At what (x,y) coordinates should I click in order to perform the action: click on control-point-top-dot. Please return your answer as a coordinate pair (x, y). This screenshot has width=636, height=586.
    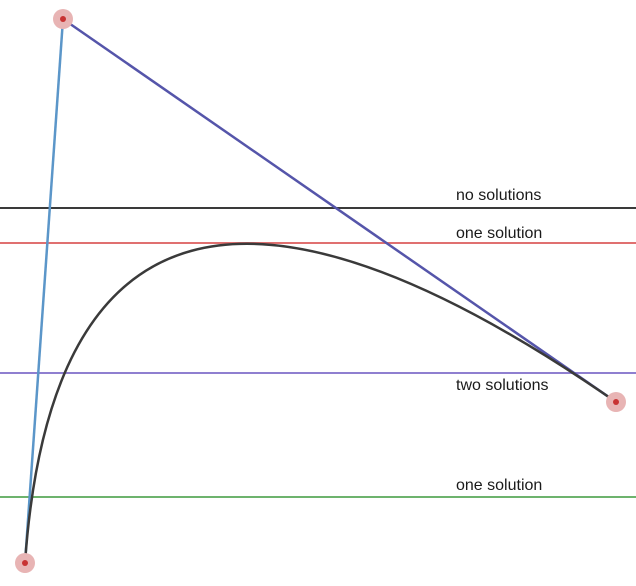
    Looking at the image, I should click on (63, 19).